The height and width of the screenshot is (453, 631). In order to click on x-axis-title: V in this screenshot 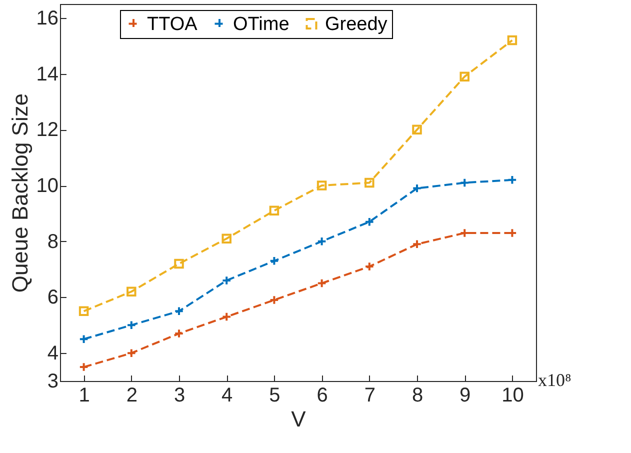, I will do `click(298, 419)`.